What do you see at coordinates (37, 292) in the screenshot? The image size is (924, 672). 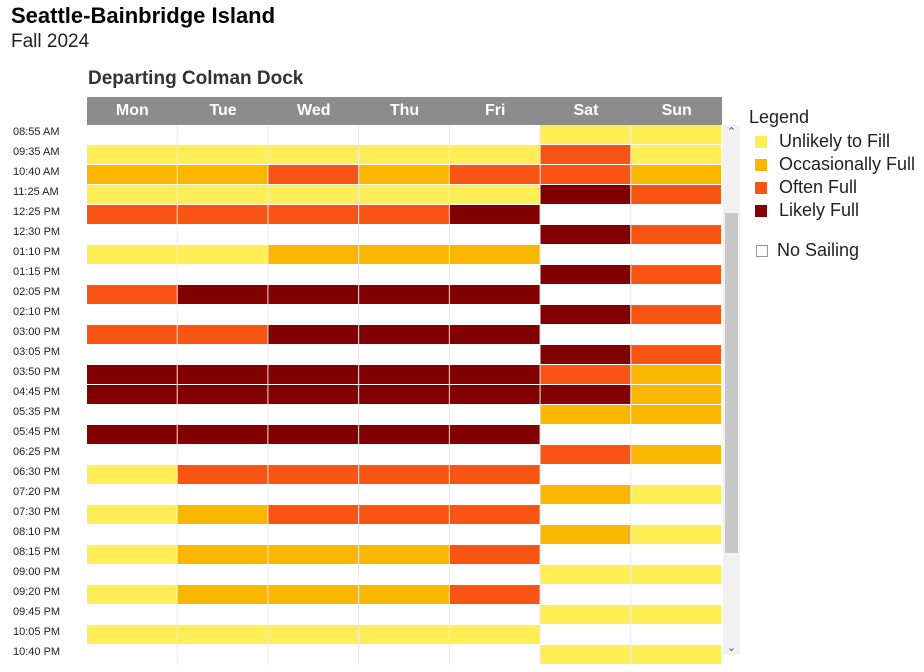 I see `time-label: 02:05 PM` at bounding box center [37, 292].